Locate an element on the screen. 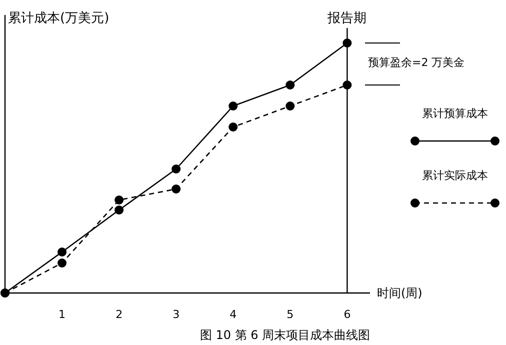 The height and width of the screenshot is (345, 506). x-tick-label: 5 is located at coordinates (290, 314).